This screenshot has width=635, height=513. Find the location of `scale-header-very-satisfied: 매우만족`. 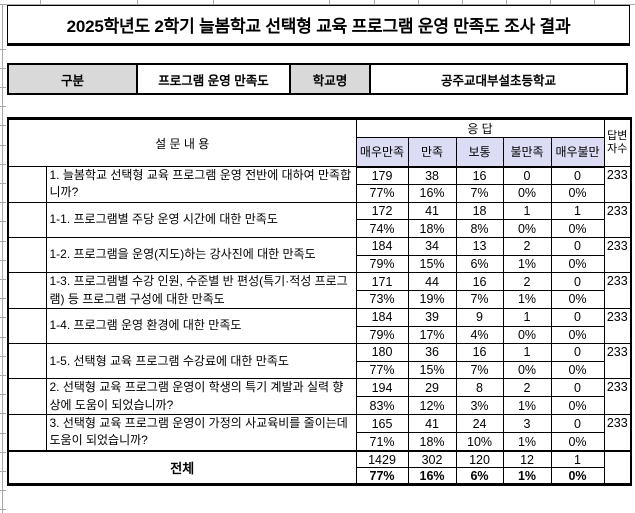

scale-header-very-satisfied: 매우만족 is located at coordinates (382, 152).